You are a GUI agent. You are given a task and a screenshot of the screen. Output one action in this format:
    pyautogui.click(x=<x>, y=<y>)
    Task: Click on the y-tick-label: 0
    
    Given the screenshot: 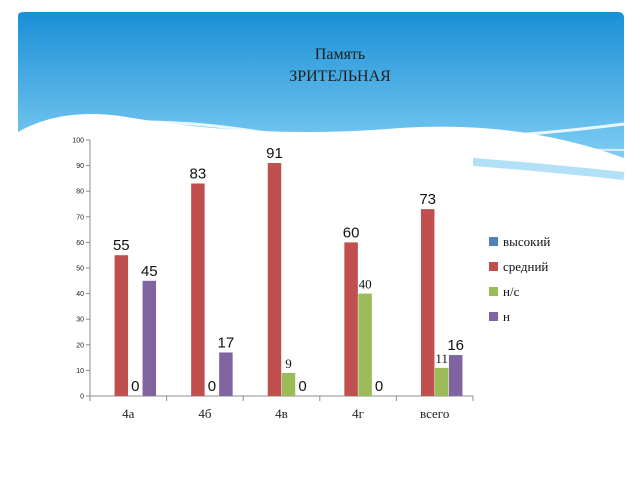 What is the action you would take?
    pyautogui.click(x=82, y=397)
    